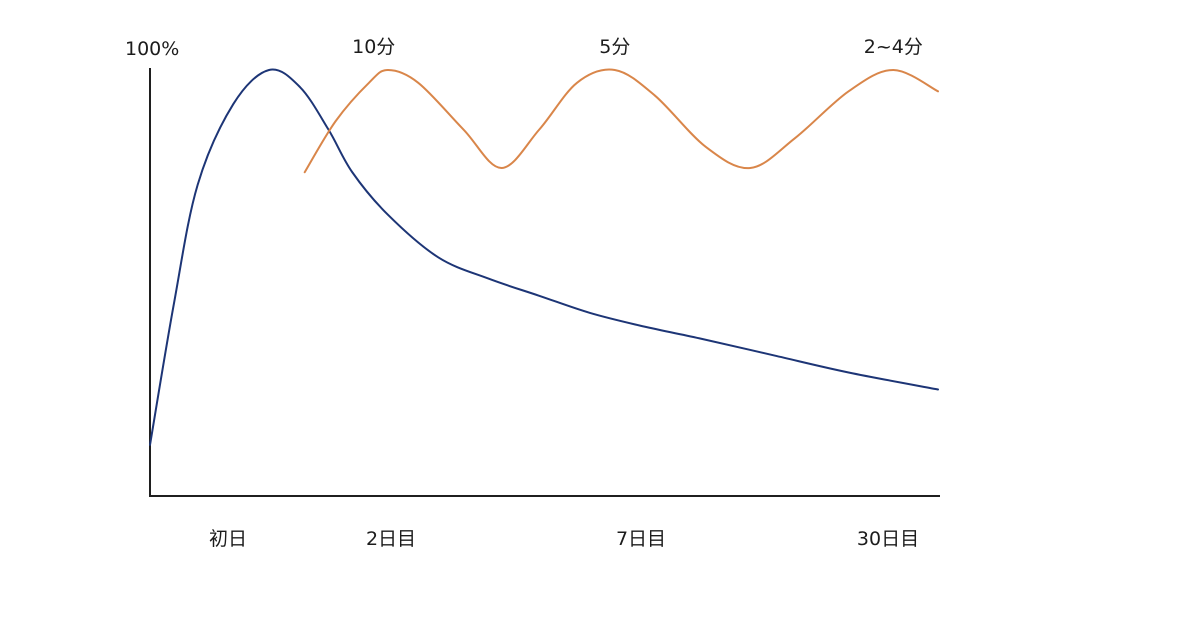 This screenshot has width=1200, height=630. What do you see at coordinates (564, 539) in the screenshot?
I see `x-tick-labels: 初日 2日目 7日目 30日目` at bounding box center [564, 539].